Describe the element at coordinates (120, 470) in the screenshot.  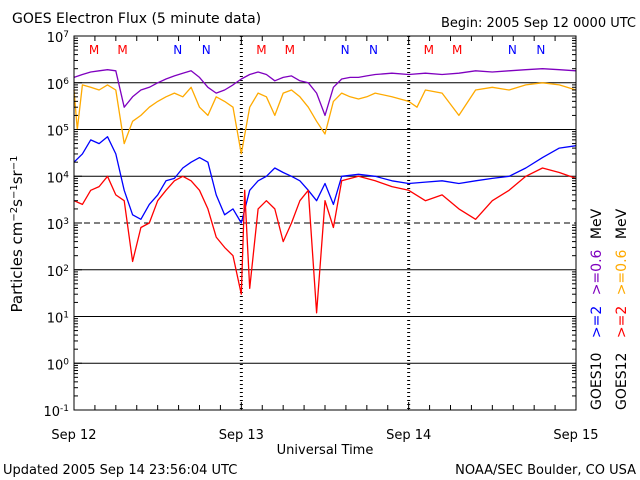
I see `updated-timestamp: Updated 2005 Sep 14 23:56:04 UTC` at that location.